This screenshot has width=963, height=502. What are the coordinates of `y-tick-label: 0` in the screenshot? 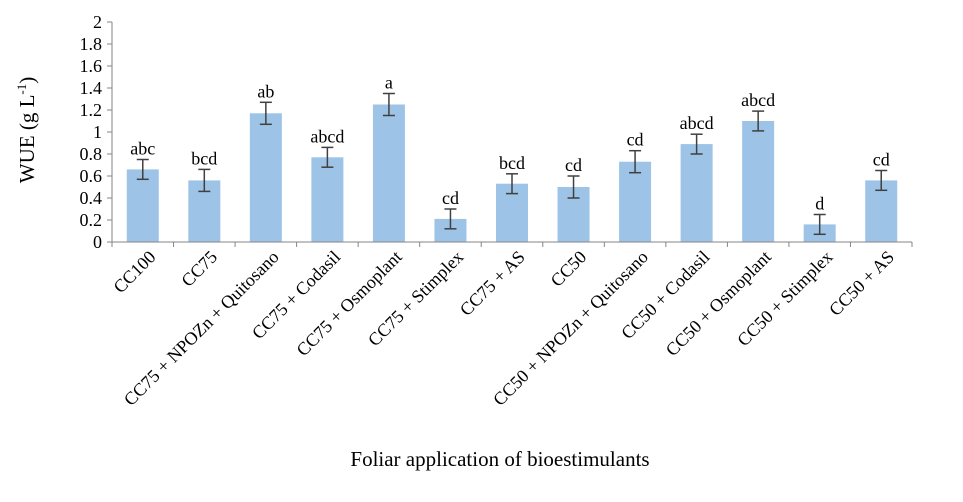 It's located at (97, 242).